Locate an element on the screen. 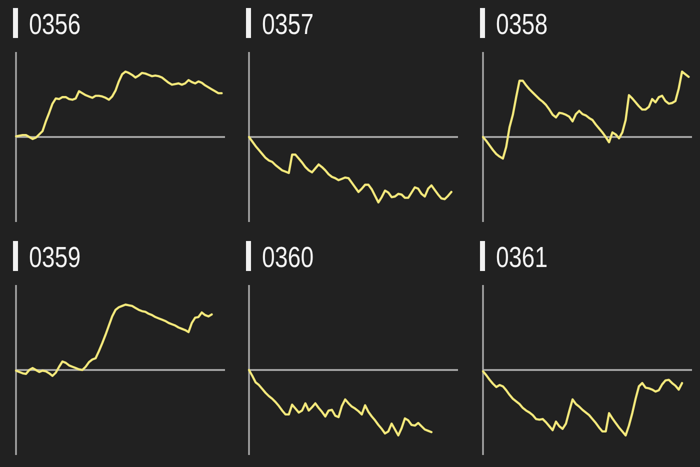 The width and height of the screenshot is (700, 467). chart-title: 0361 is located at coordinates (522, 258).